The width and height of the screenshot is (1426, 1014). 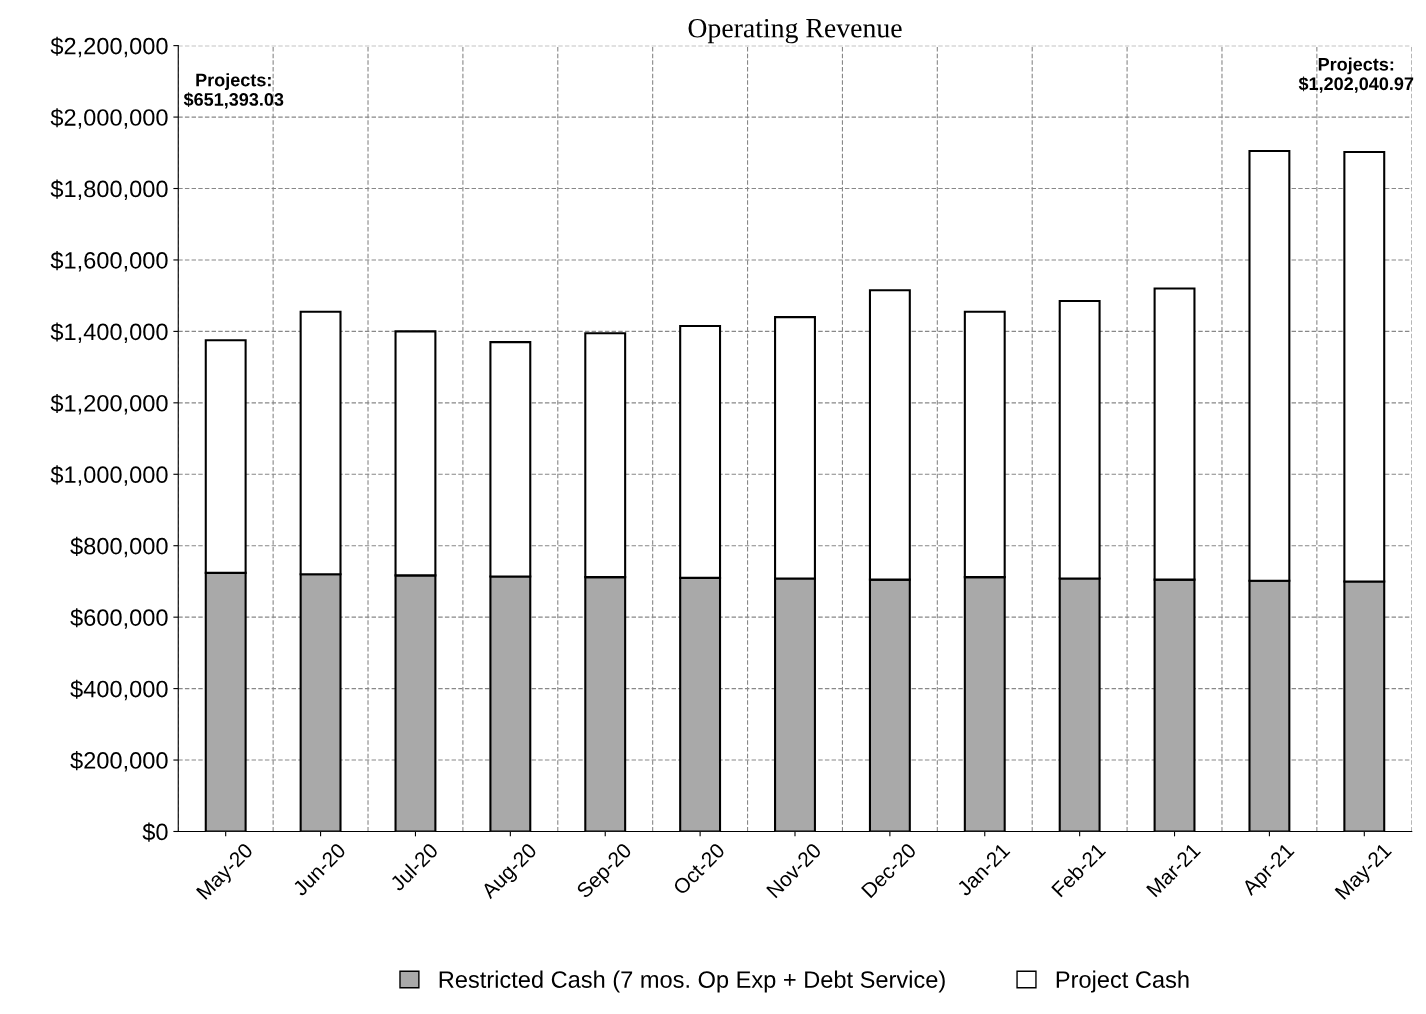 I want to click on y-tick-label: $1,000,000, so click(x=109, y=475).